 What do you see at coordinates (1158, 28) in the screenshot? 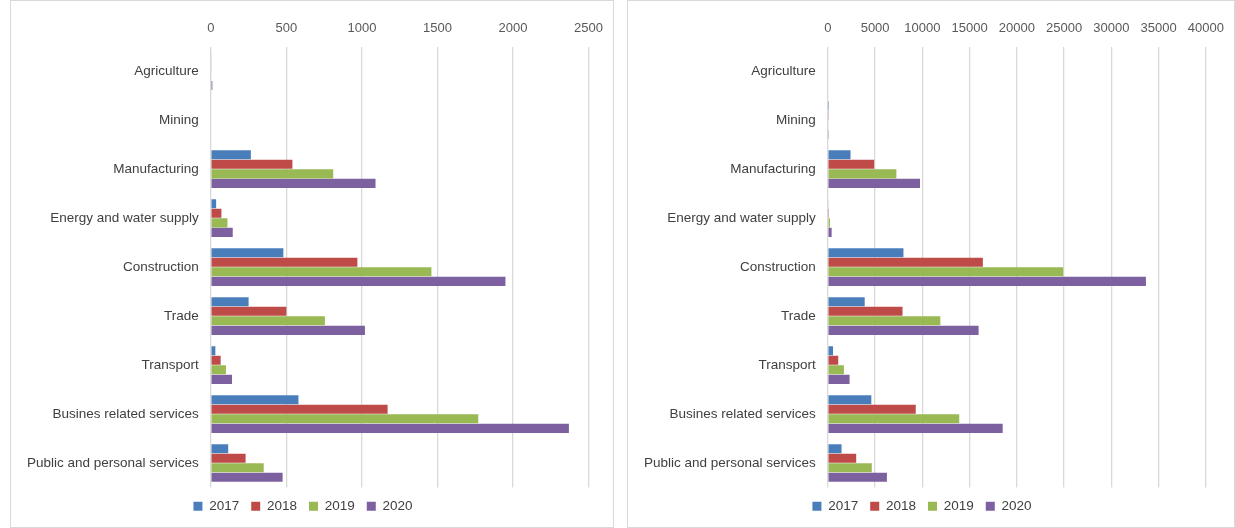
I see `x-tick-label: 35000` at bounding box center [1158, 28].